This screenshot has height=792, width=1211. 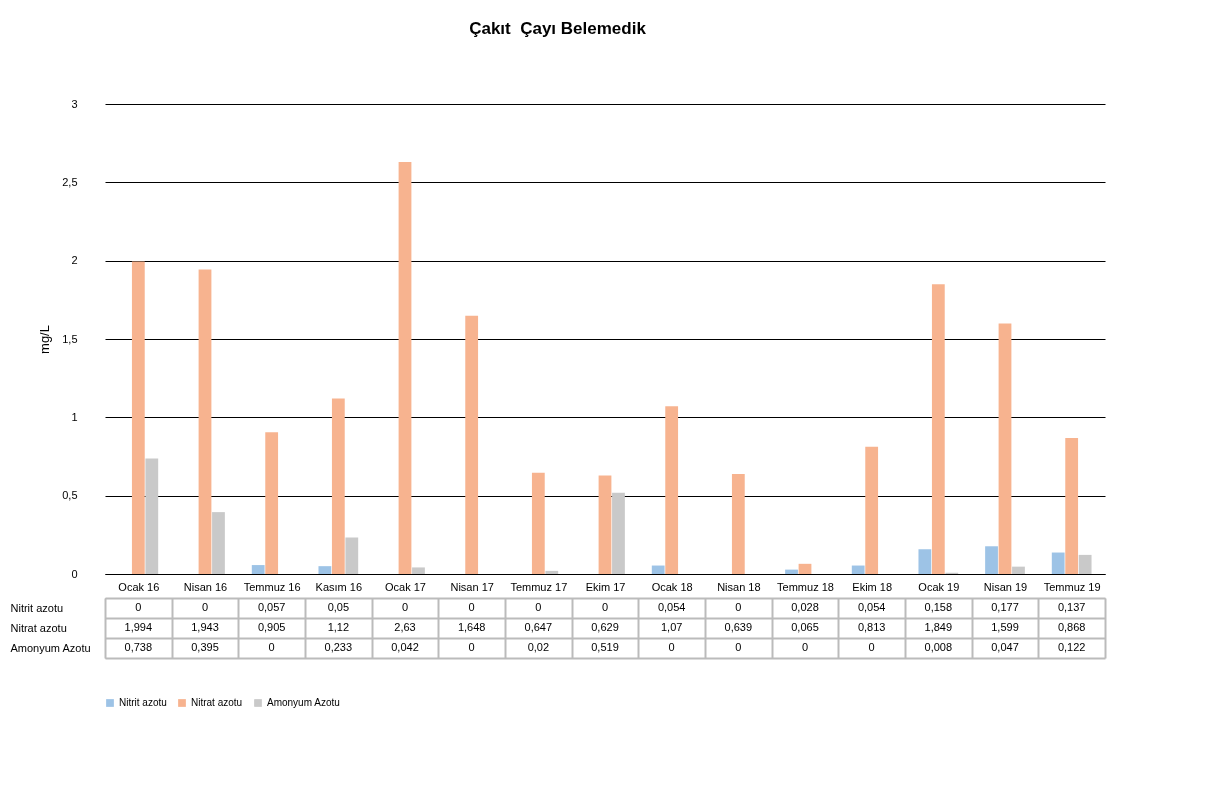 What do you see at coordinates (303, 702) in the screenshot?
I see `legend-label: Amonyum Azotu` at bounding box center [303, 702].